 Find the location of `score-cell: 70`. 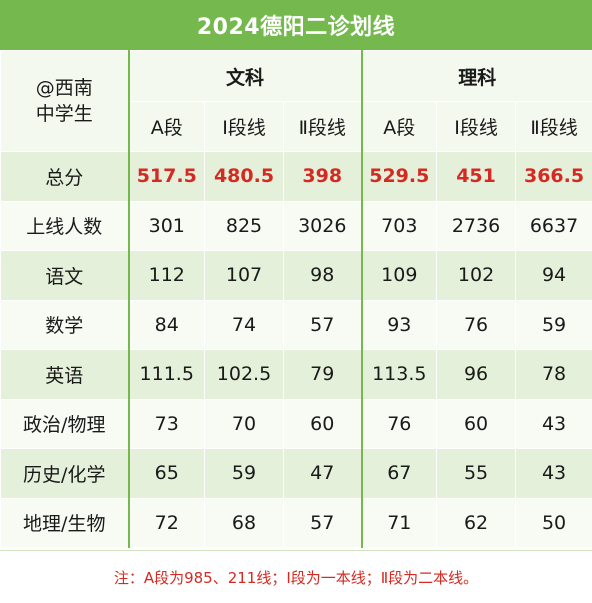

score-cell: 70 is located at coordinates (244, 424).